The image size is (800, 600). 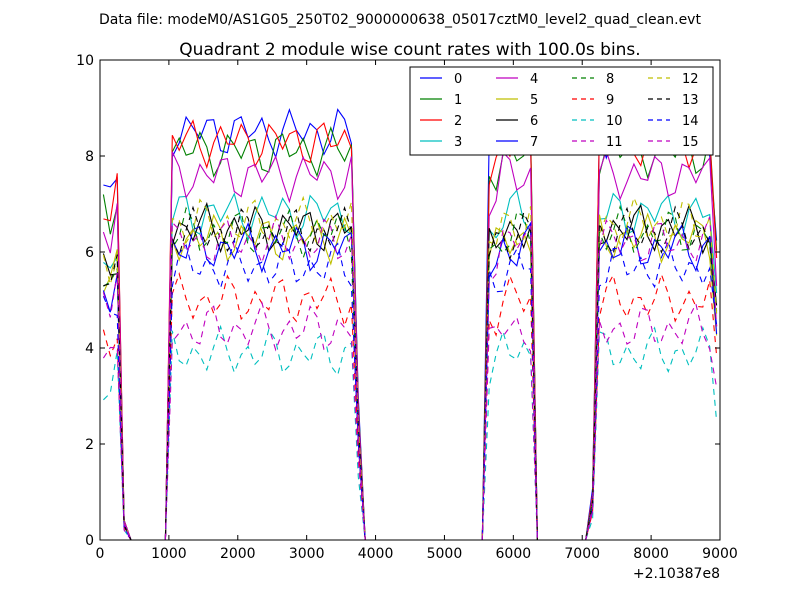 I want to click on legend-label-9: 9, so click(x=610, y=100).